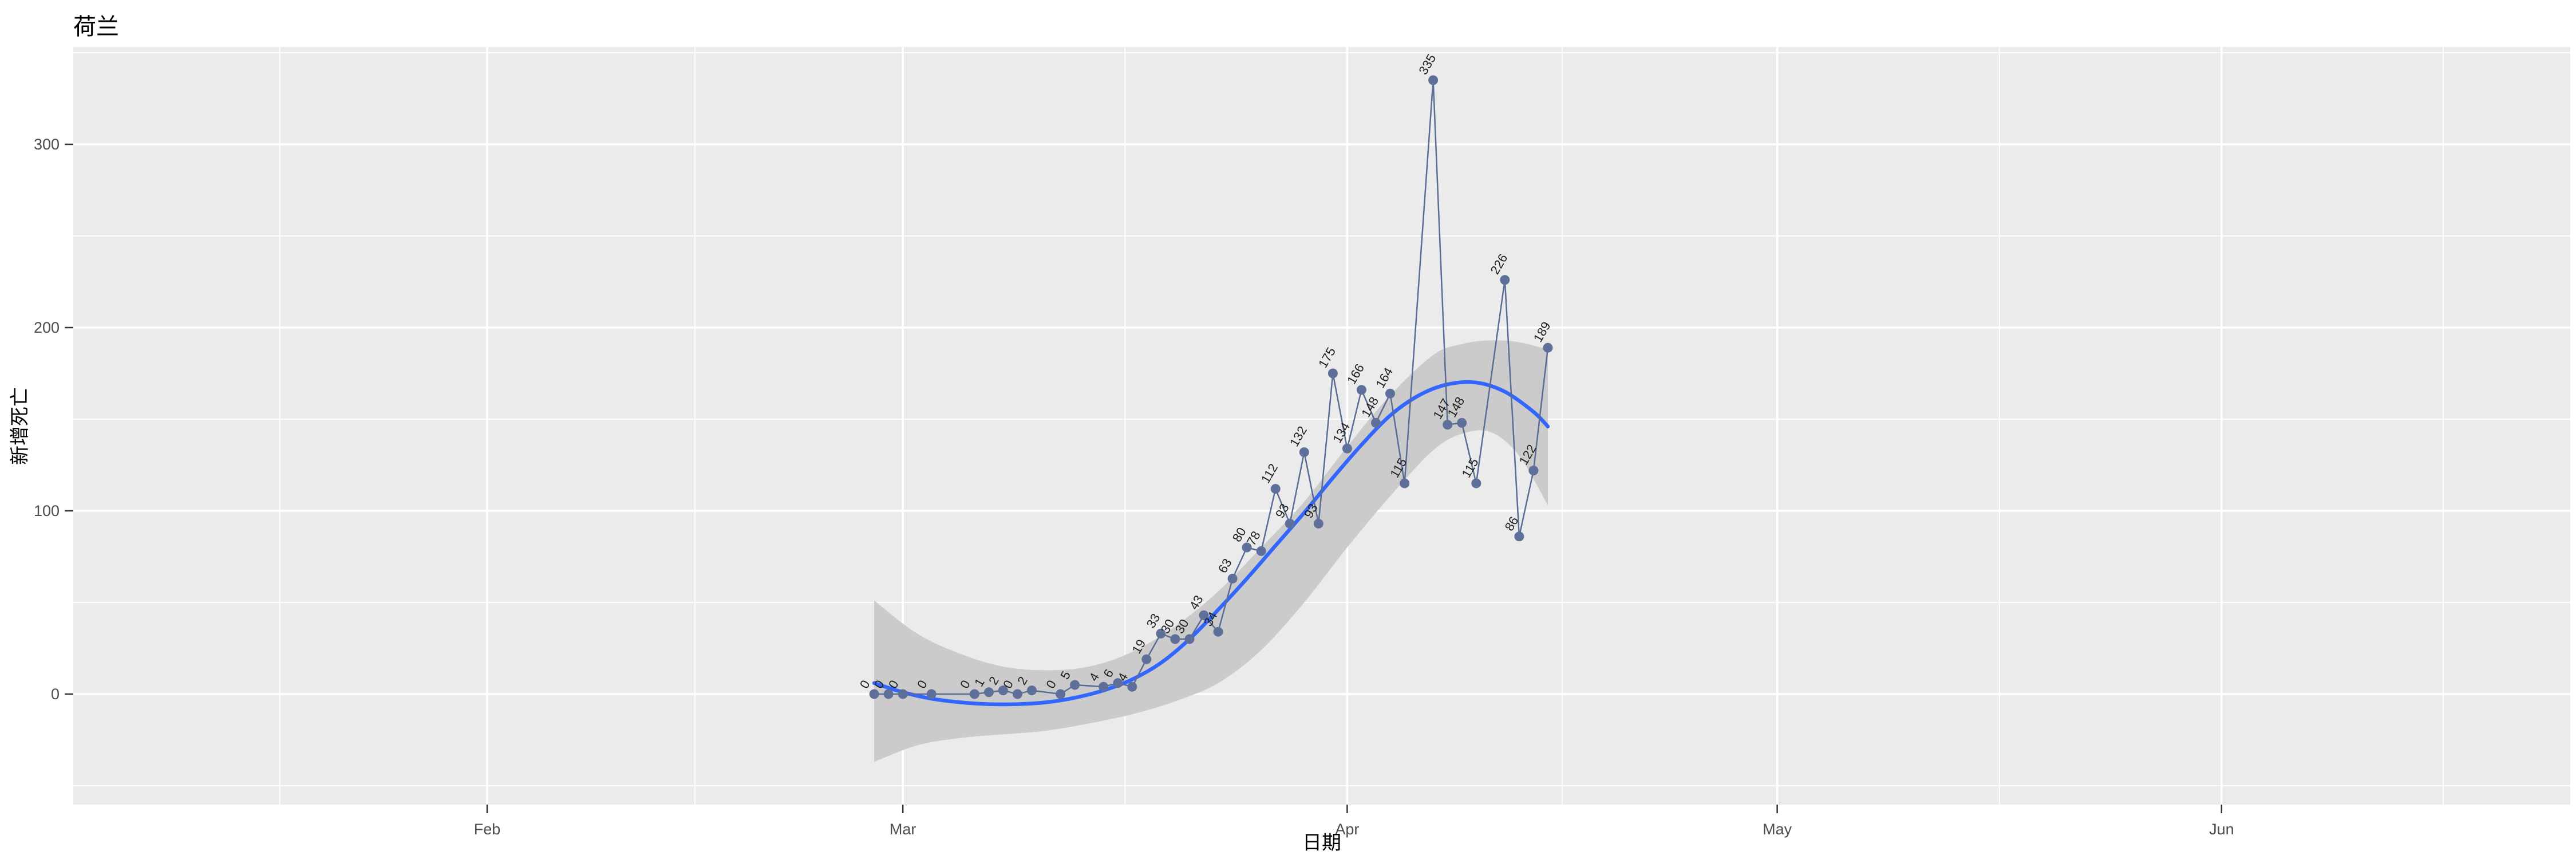 The height and width of the screenshot is (859, 2576). What do you see at coordinates (487, 829) in the screenshot?
I see `x-tick-label: Feb` at bounding box center [487, 829].